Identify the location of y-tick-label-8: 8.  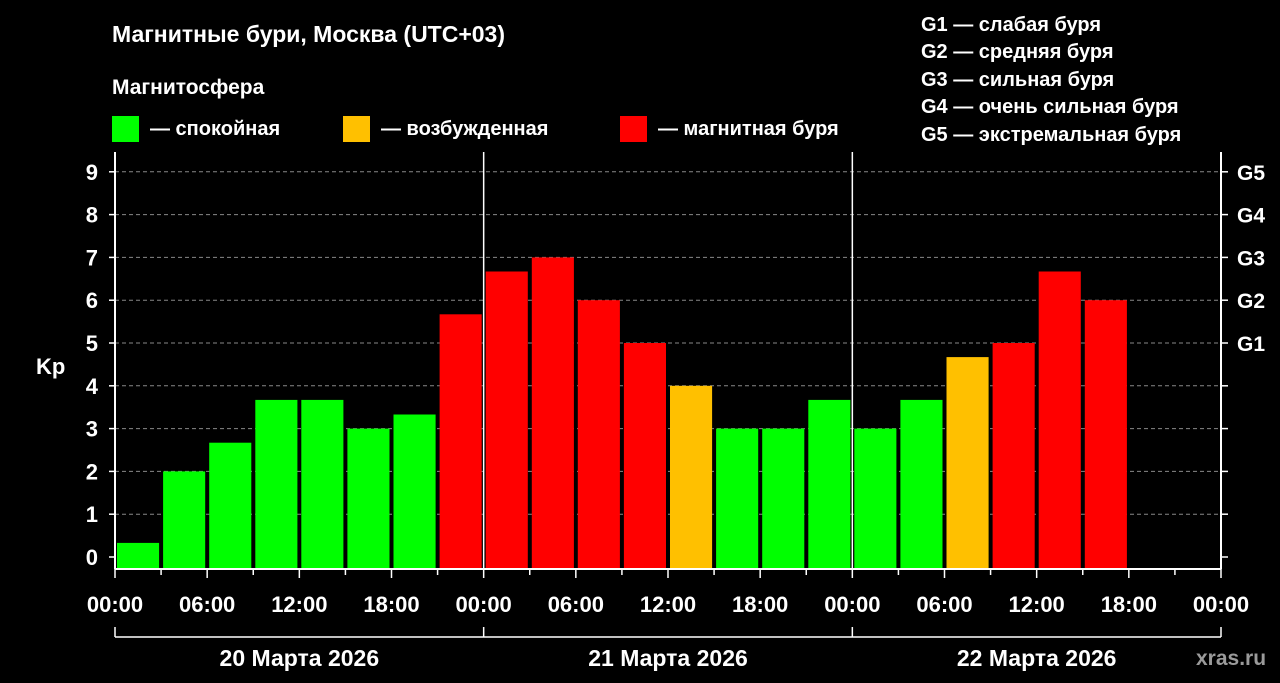
(92, 215).